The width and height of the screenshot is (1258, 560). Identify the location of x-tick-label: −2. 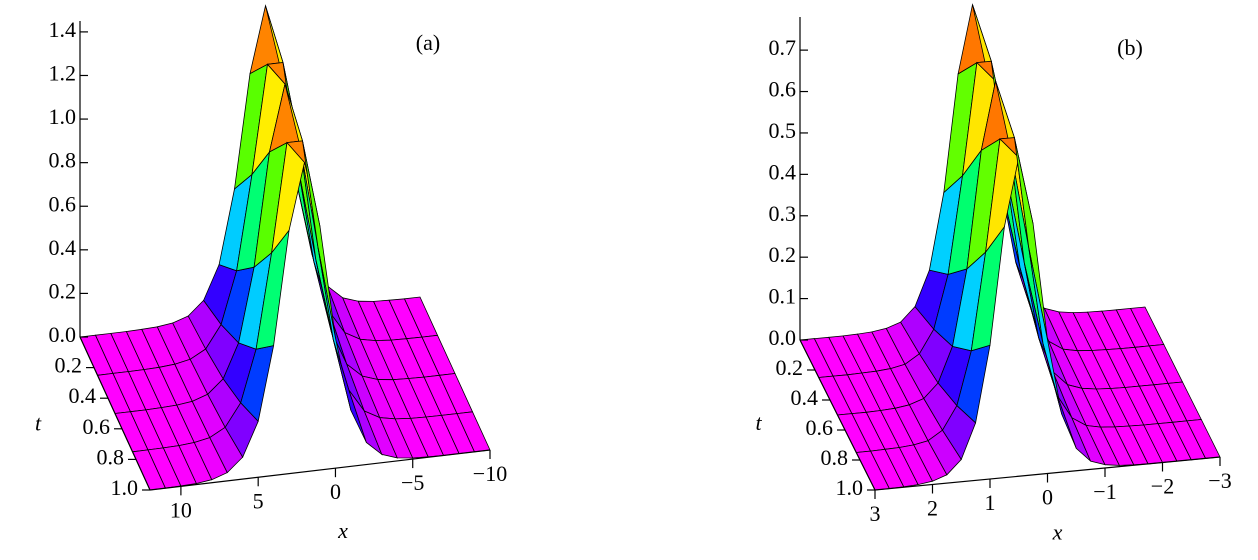
(1162, 486).